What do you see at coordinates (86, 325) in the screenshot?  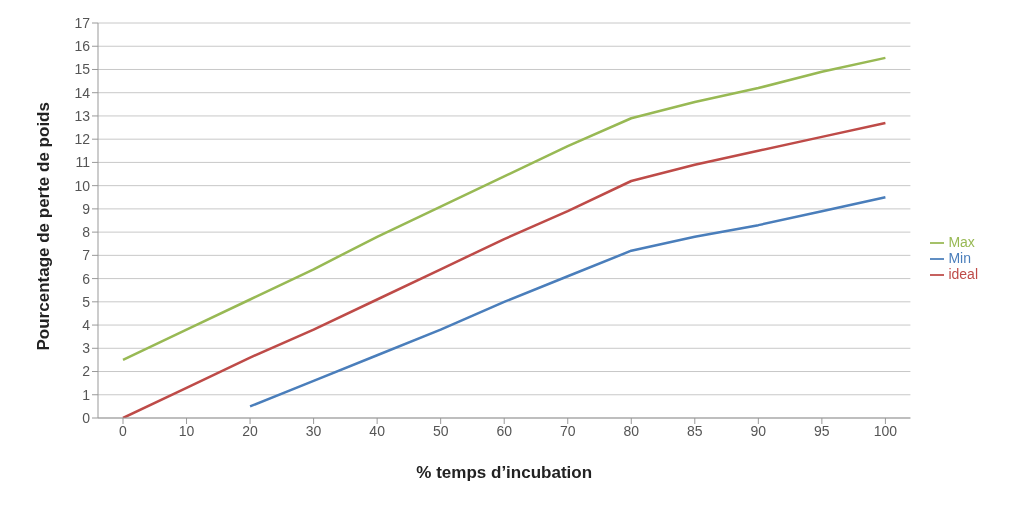 I see `y-tick-label: 4` at bounding box center [86, 325].